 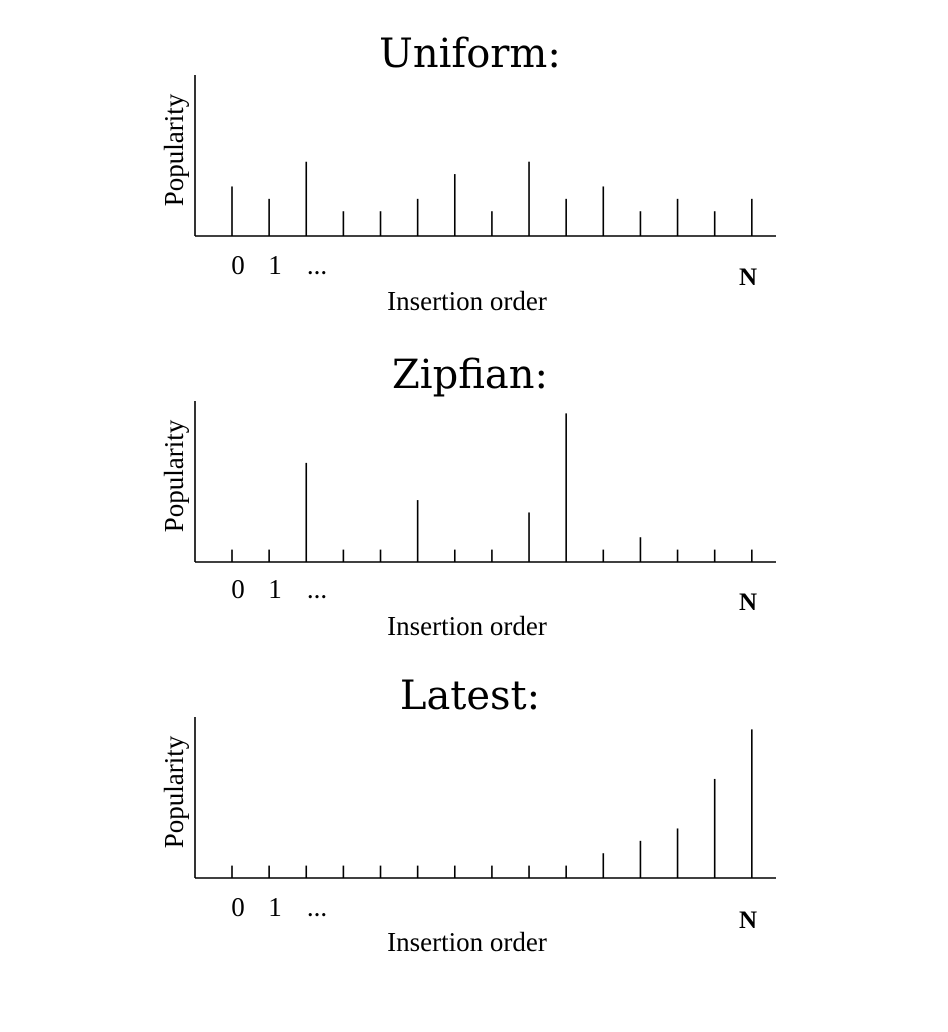 What do you see at coordinates (470, 54) in the screenshot?
I see `chart-title: Uniform:` at bounding box center [470, 54].